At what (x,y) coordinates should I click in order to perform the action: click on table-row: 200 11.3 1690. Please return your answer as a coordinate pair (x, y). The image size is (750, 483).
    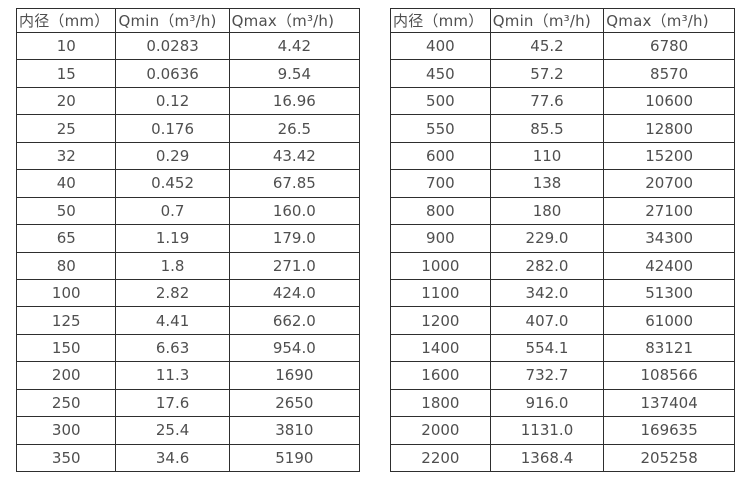
    Looking at the image, I should click on (188, 375).